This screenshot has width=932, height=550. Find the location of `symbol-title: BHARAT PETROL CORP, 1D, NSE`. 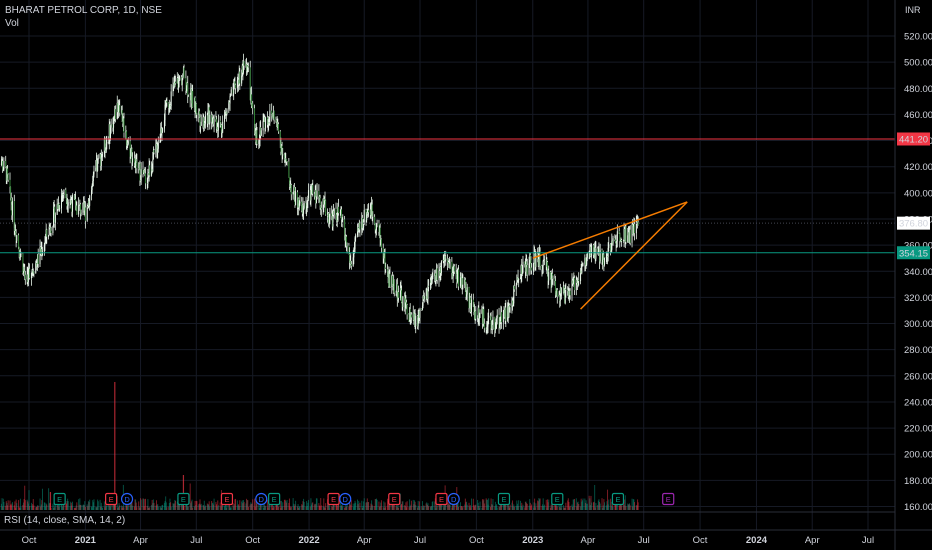

symbol-title: BHARAT PETROL CORP, 1D, NSE is located at coordinates (83, 10).